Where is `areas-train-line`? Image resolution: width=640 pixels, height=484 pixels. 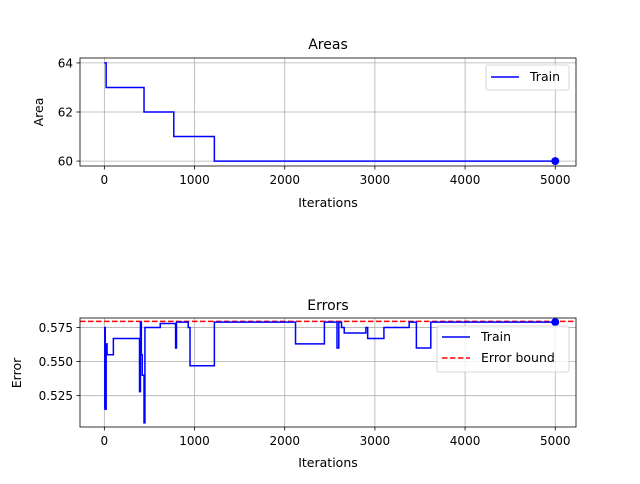 areas-train-line is located at coordinates (330, 112).